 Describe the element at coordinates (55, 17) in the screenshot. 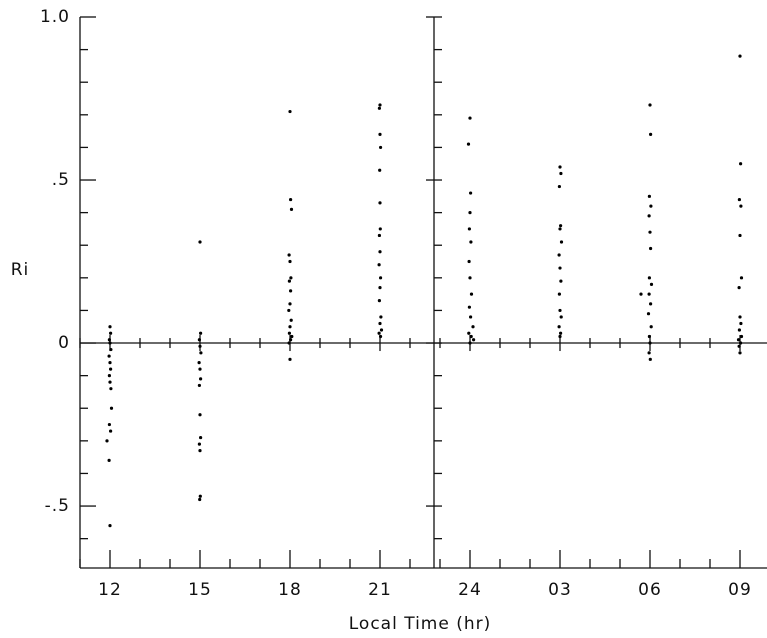

I see `y-tick-label: 1.0` at that location.